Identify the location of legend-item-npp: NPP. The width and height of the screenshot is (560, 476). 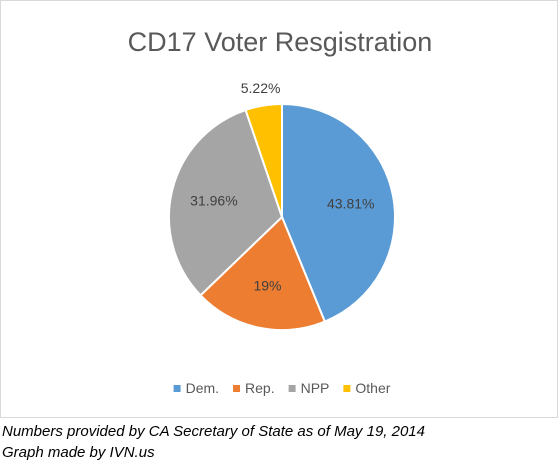
(309, 388).